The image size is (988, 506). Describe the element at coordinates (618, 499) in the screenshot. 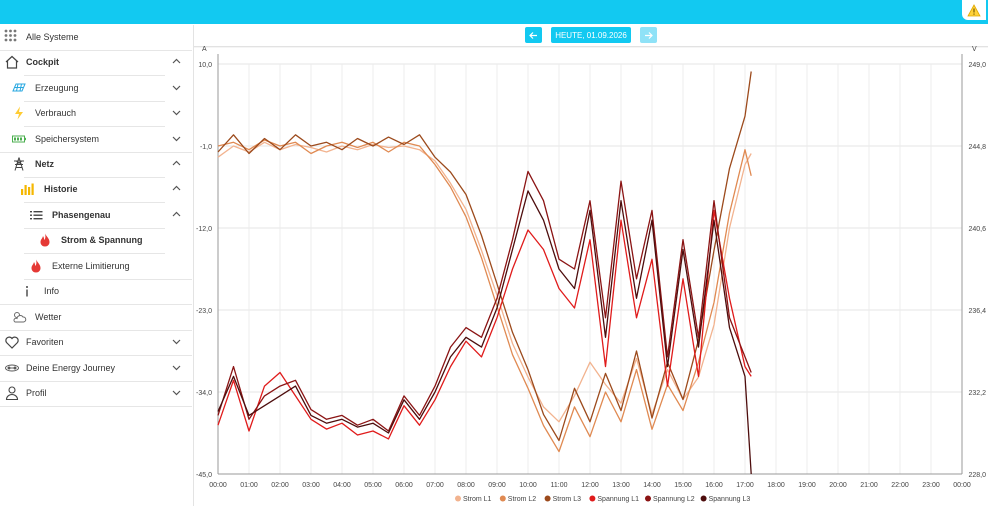

I see `legend-label: Spannung L1` at that location.